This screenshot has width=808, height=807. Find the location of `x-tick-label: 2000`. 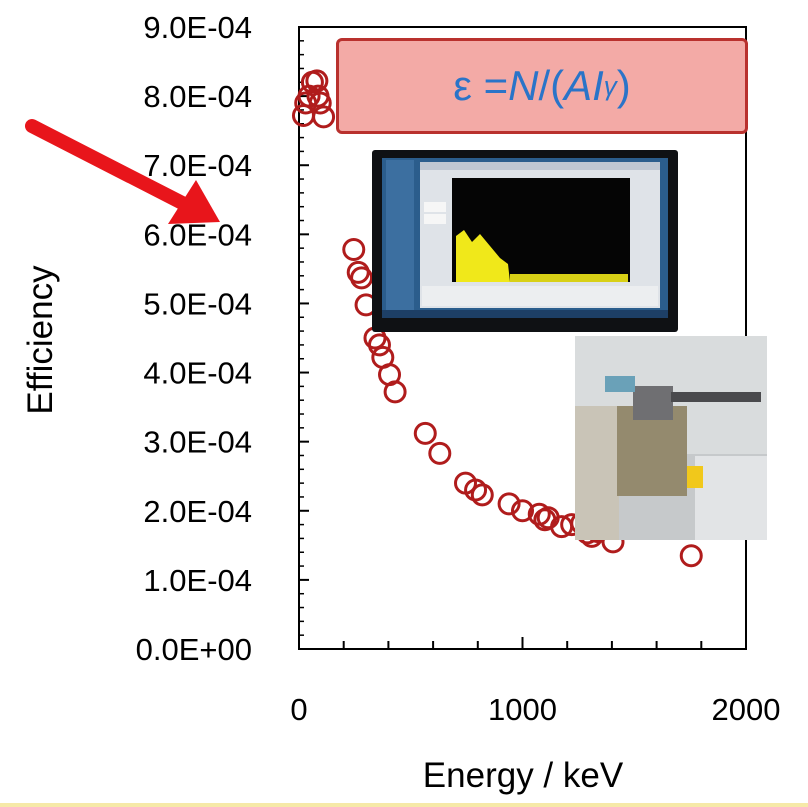

x-tick-label: 2000 is located at coordinates (746, 709).